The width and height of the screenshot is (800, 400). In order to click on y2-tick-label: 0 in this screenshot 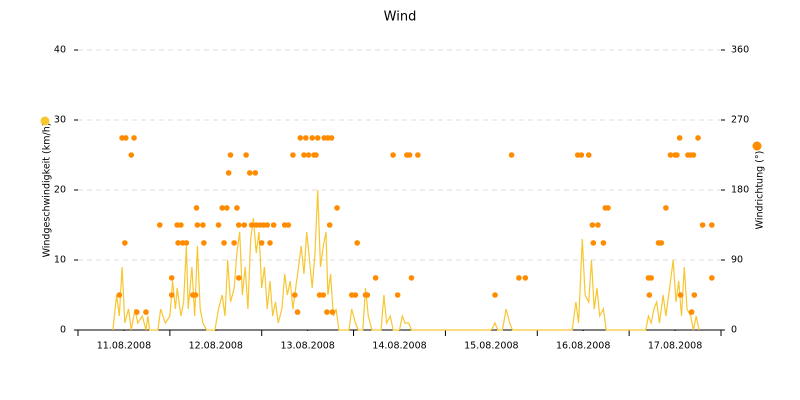, I will do `click(734, 330)`.